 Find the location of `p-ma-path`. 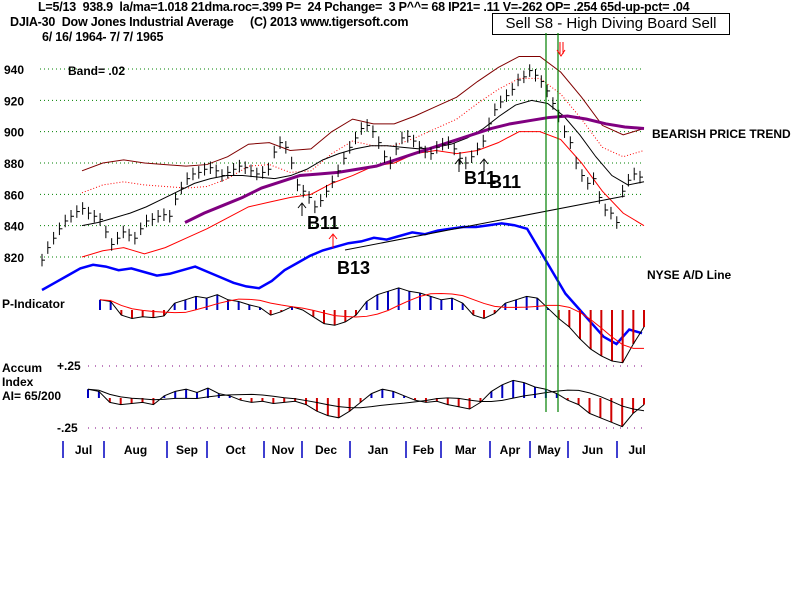

p-ma-path is located at coordinates (371, 320).